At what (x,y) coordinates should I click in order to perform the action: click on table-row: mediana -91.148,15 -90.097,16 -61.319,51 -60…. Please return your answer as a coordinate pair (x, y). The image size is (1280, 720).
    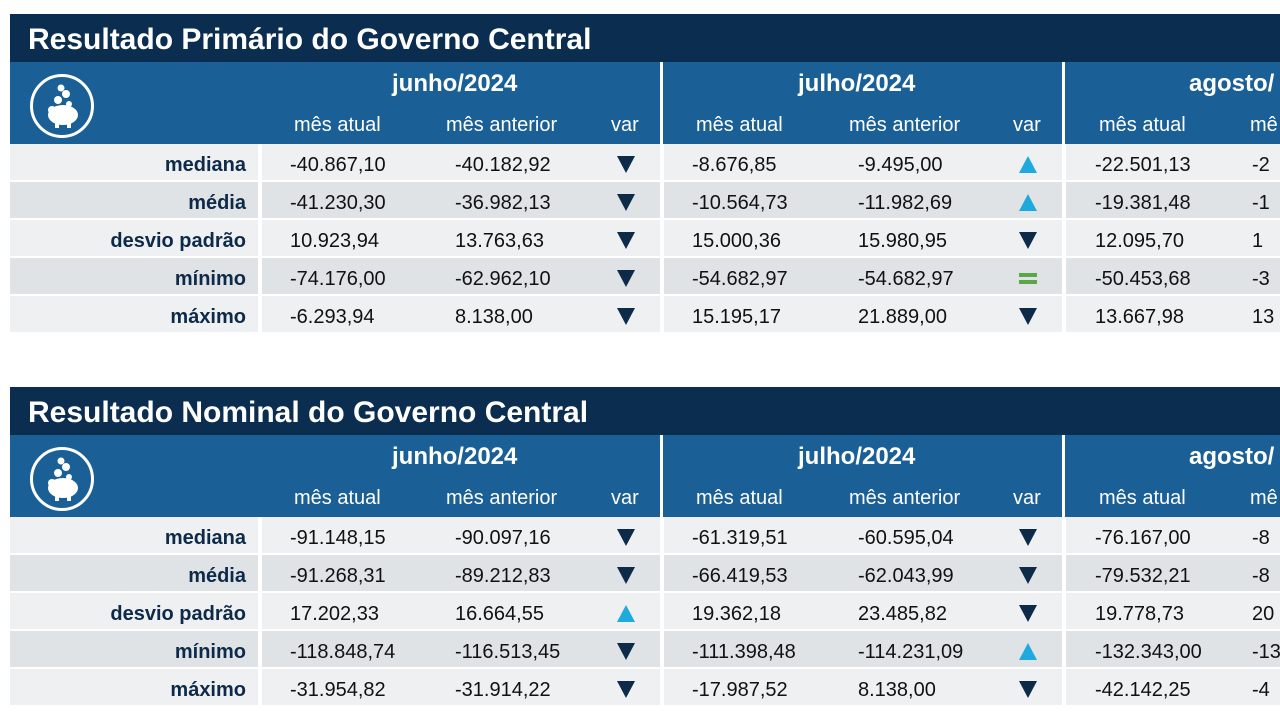
    Looking at the image, I should click on (645, 536).